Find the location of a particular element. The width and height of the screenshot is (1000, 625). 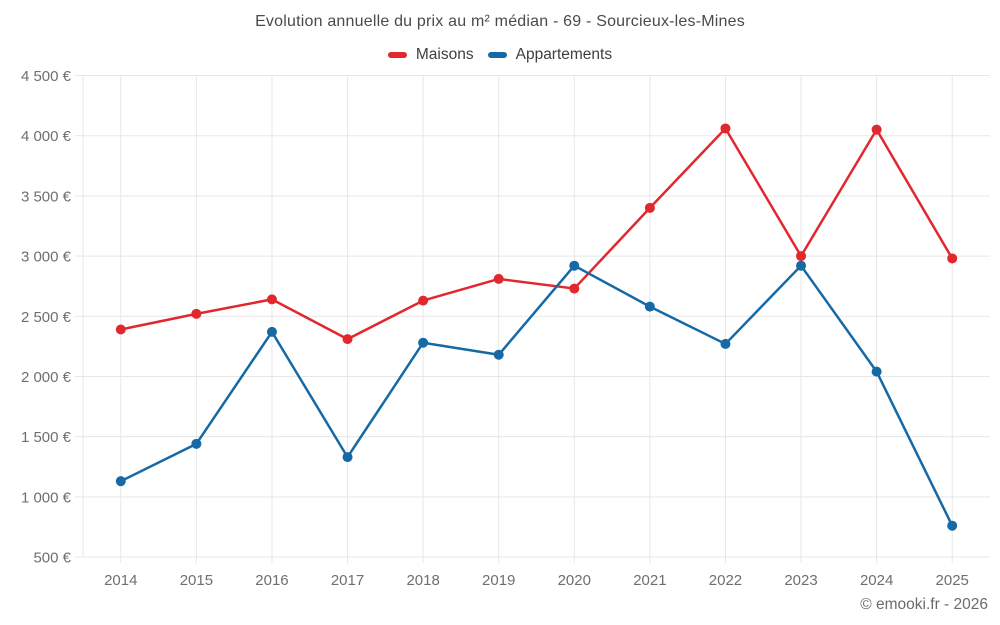

chart-legend: Maisons Appartements is located at coordinates (500, 55).